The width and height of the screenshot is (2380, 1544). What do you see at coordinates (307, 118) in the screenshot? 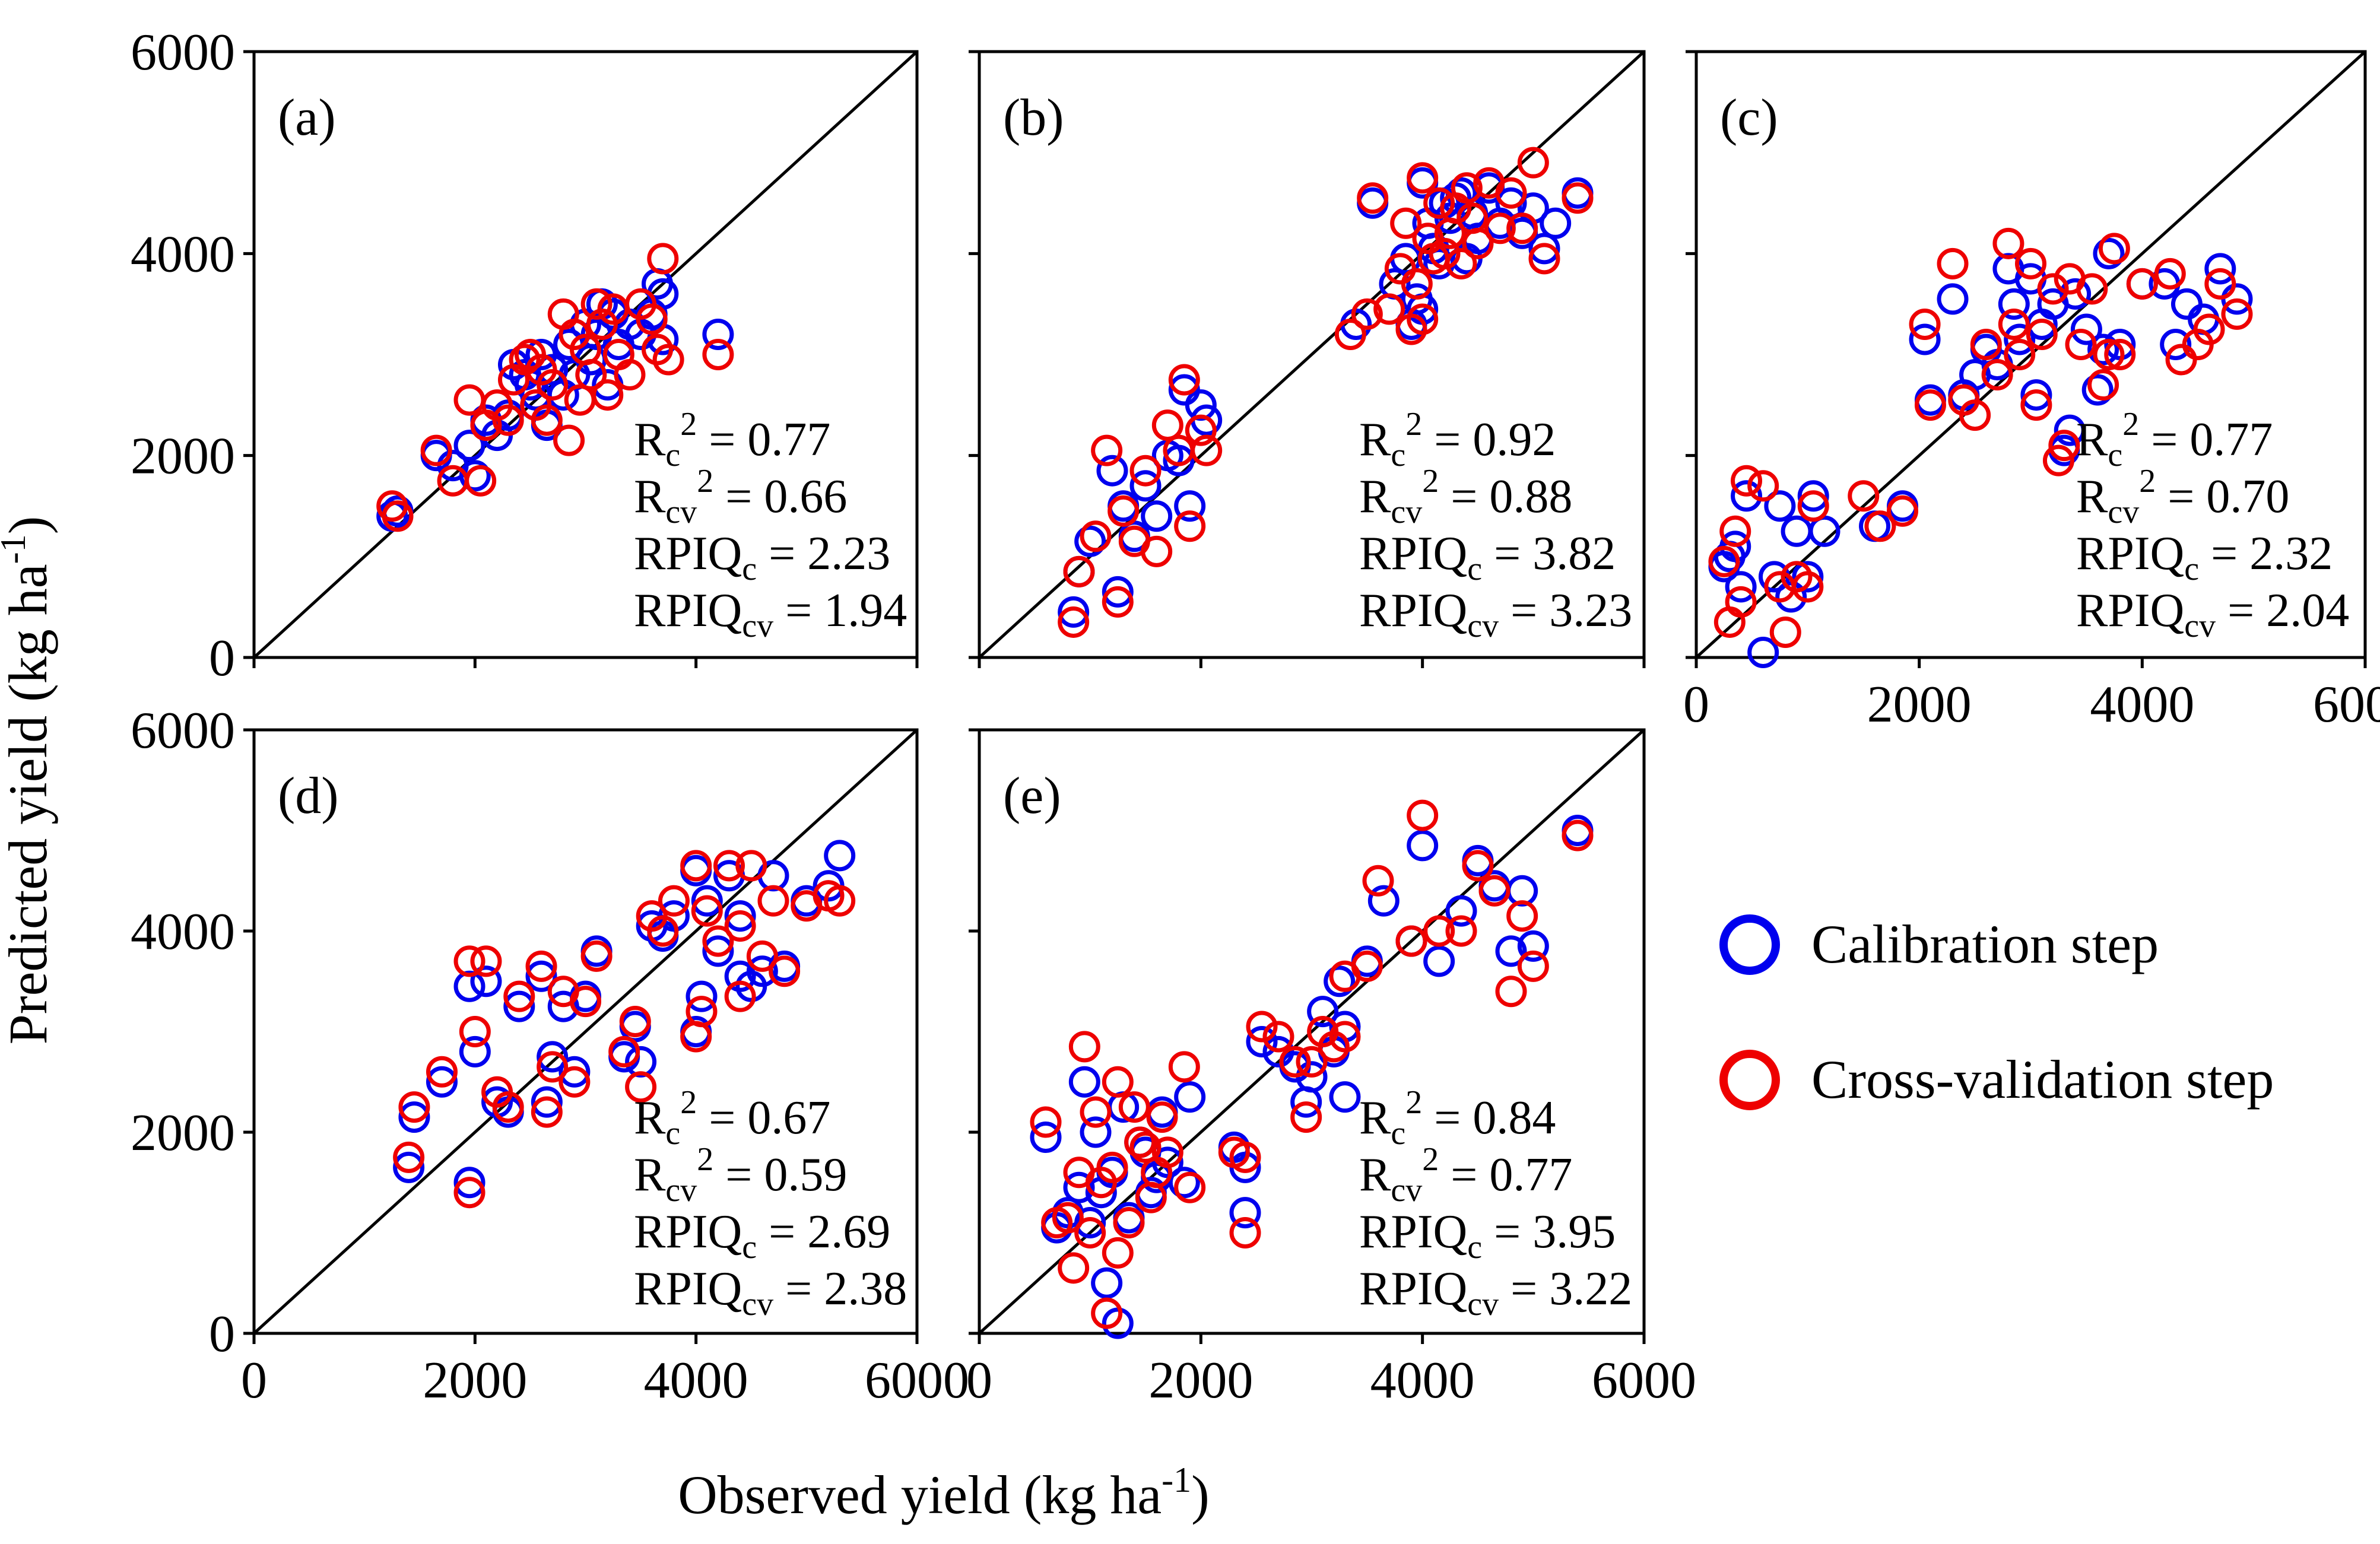
I see `panel-a-label: (a)` at bounding box center [307, 118].